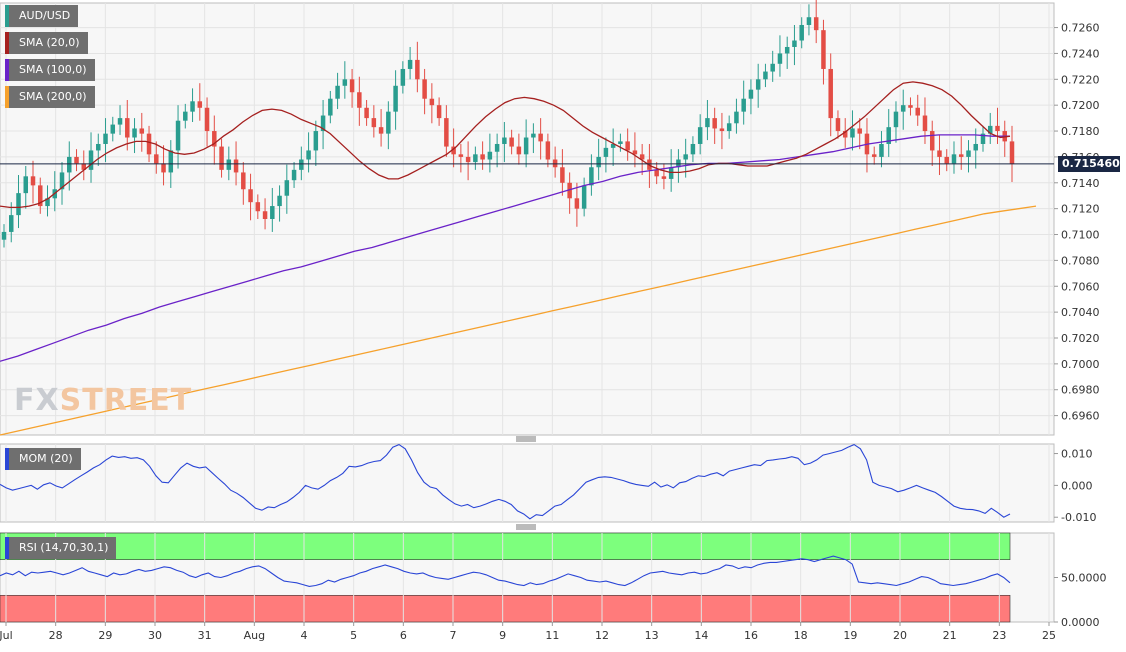 The width and height of the screenshot is (1126, 652). What do you see at coordinates (56, 635) in the screenshot?
I see `x-tick-label-1: 28` at bounding box center [56, 635].